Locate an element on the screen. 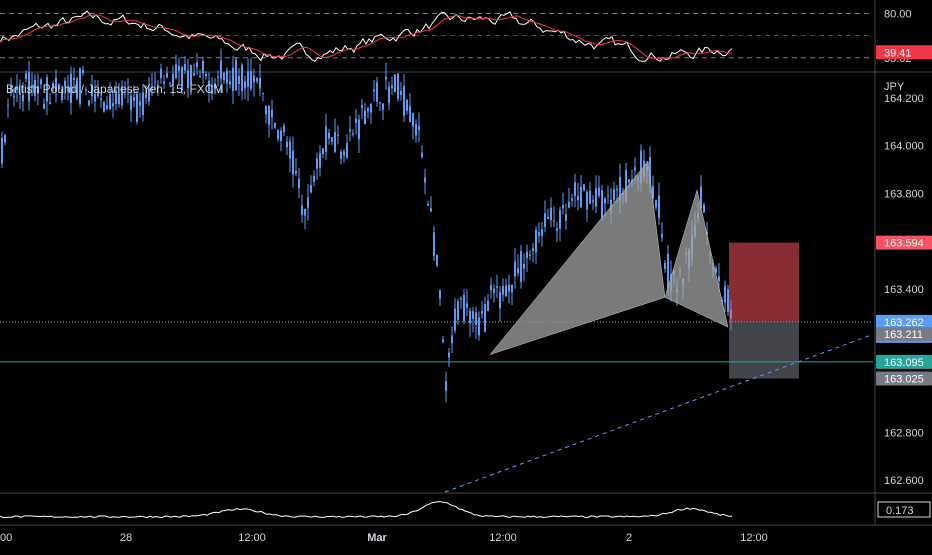 The width and height of the screenshot is (932, 555). trend-line is located at coordinates (659, 413).